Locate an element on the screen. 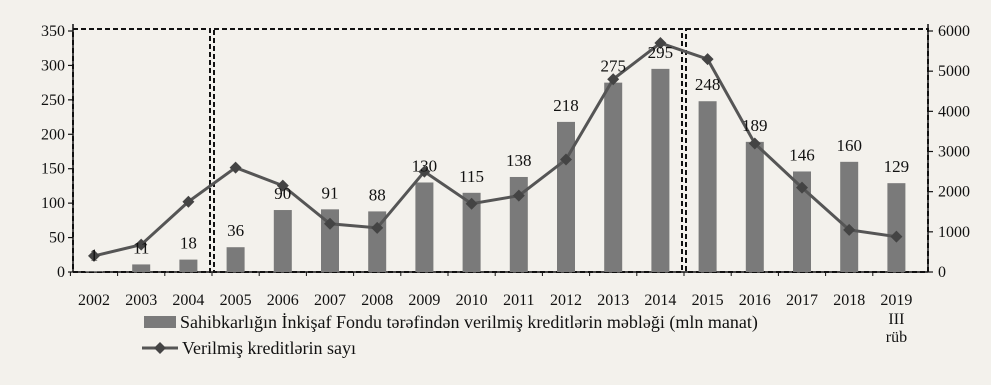  legend-line-label: Verilmiş kreditlərin sayı is located at coordinates (269, 348).